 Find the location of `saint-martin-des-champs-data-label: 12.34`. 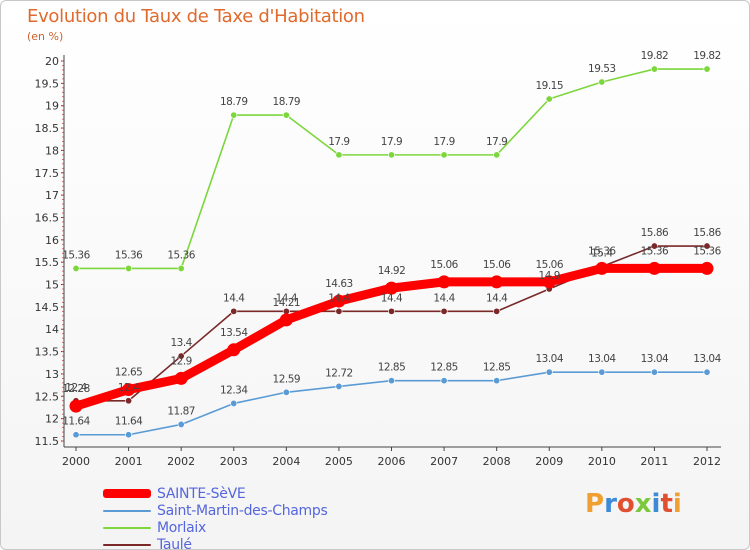

saint-martin-des-champs-data-label: 12.34 is located at coordinates (234, 390).